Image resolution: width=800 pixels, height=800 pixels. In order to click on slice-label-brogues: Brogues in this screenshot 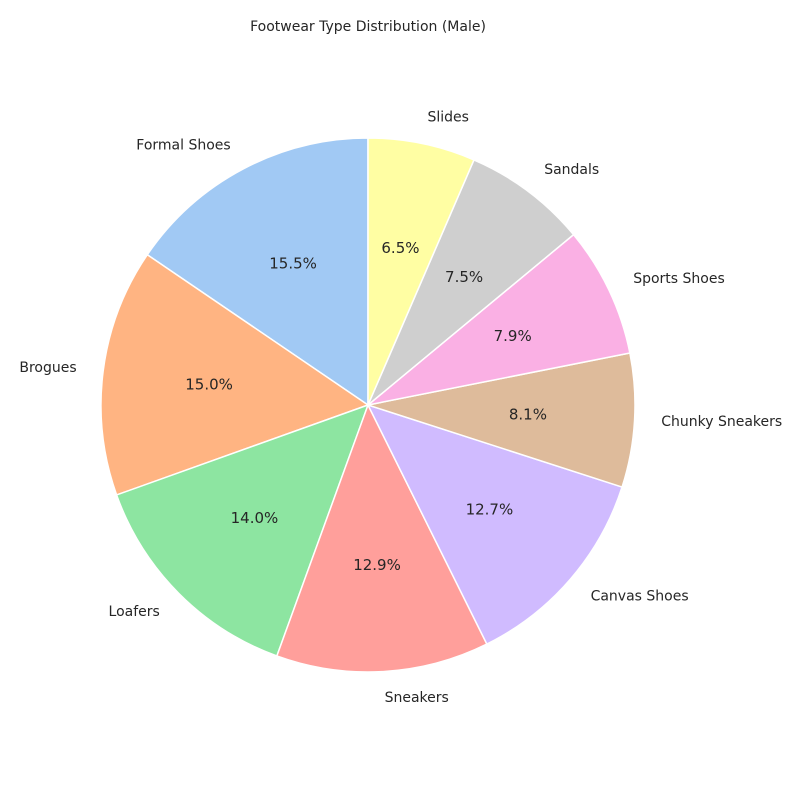, I will do `click(47, 368)`.